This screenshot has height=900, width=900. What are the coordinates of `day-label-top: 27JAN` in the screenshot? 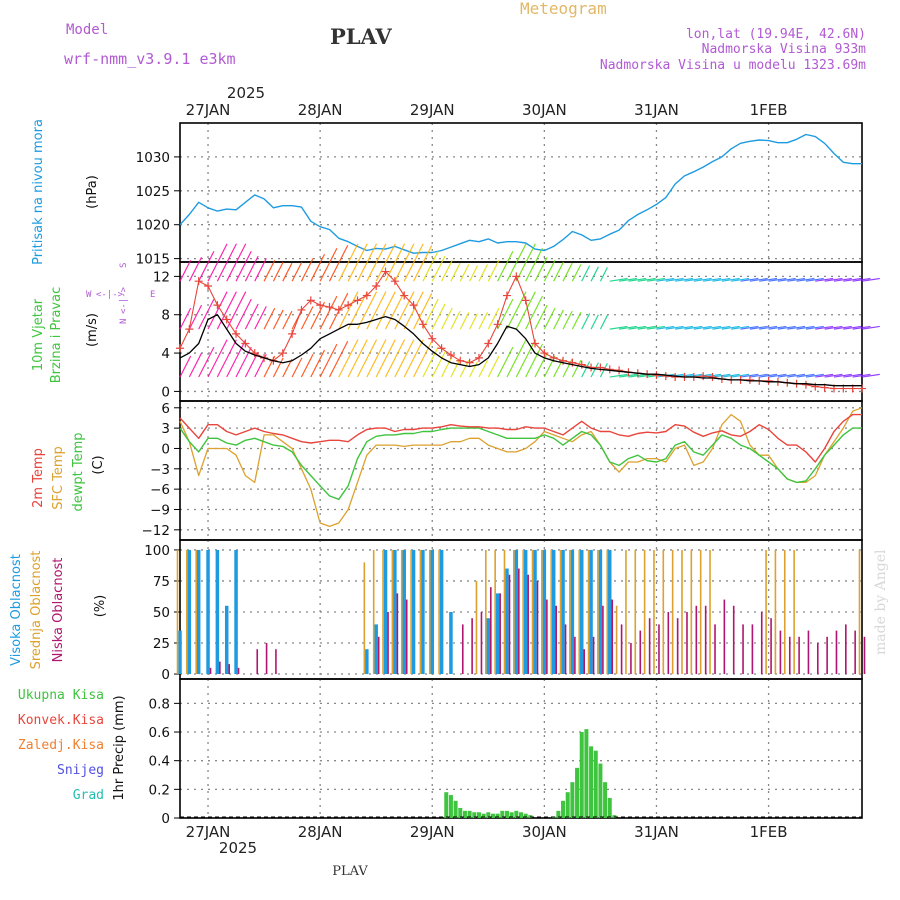 It's located at (208, 110).